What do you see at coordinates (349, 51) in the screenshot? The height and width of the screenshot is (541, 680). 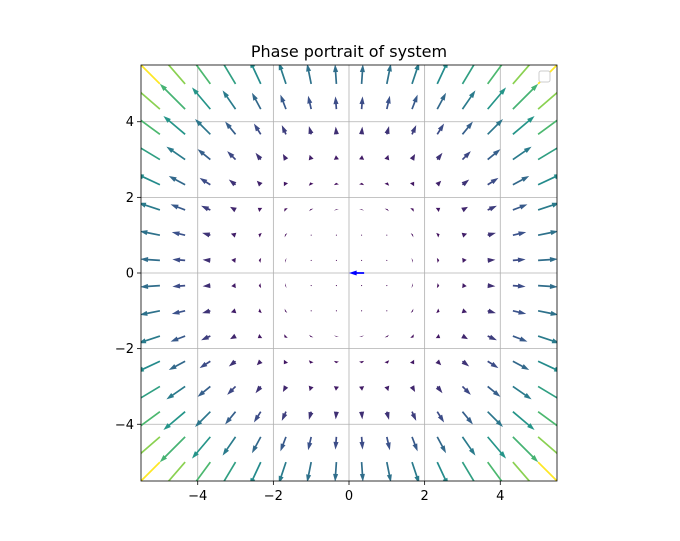 I see `chart-title: Phase portrait of system` at bounding box center [349, 51].